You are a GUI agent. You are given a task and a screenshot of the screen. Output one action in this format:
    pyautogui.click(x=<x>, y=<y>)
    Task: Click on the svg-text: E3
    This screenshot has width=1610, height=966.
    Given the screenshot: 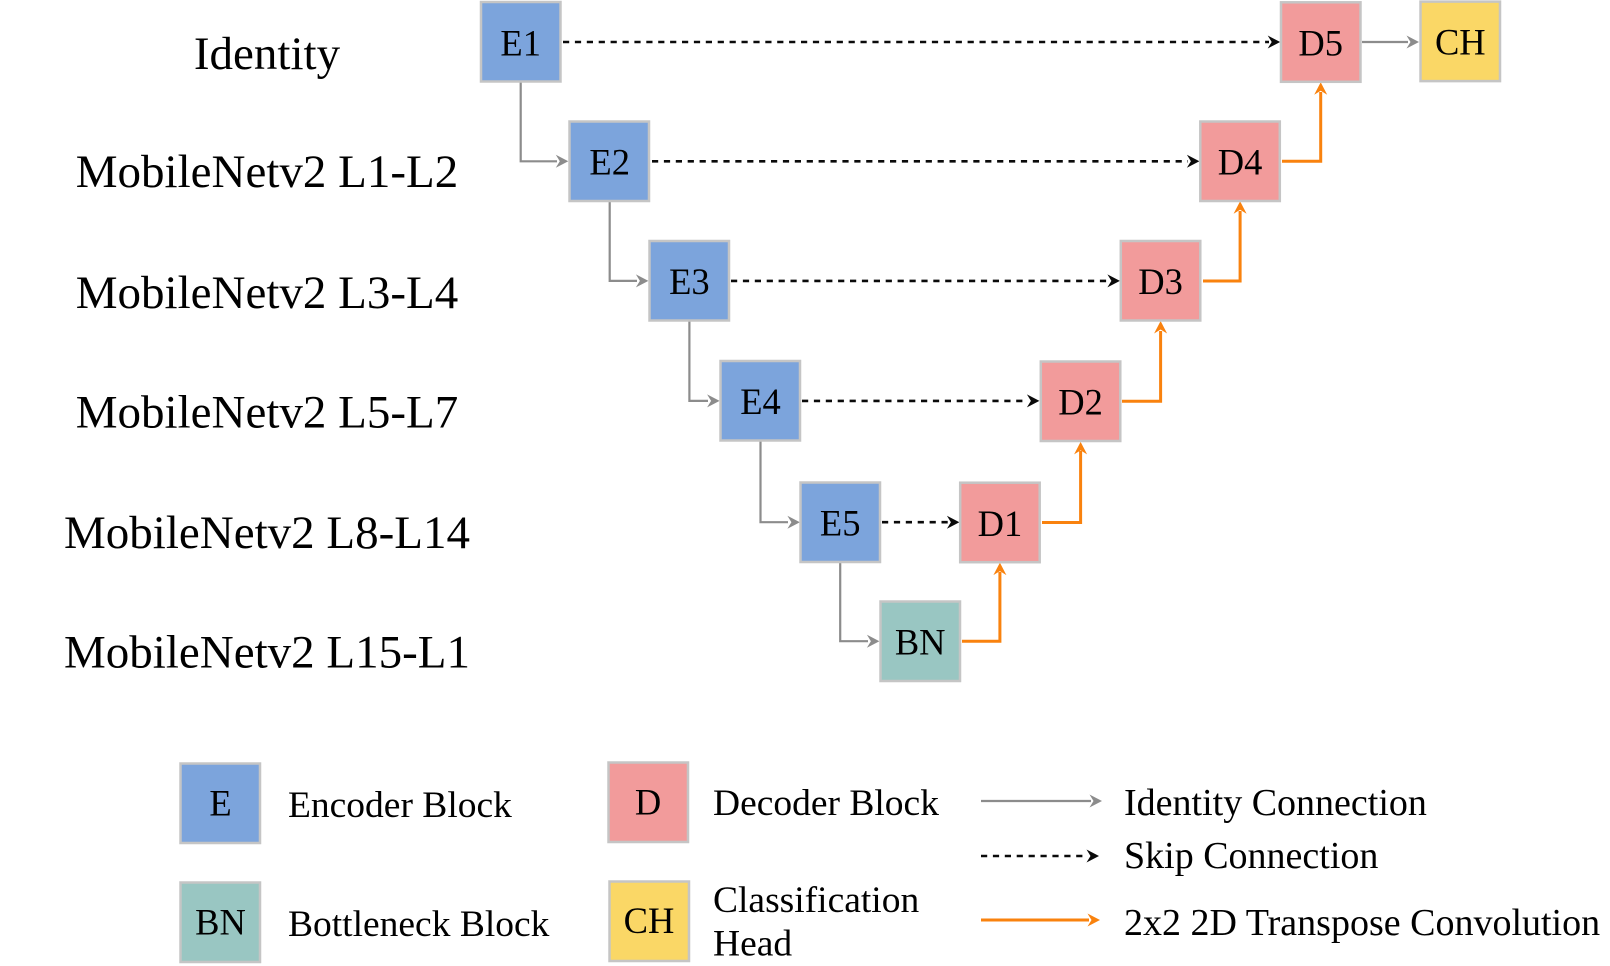 What is the action you would take?
    pyautogui.click(x=689, y=281)
    